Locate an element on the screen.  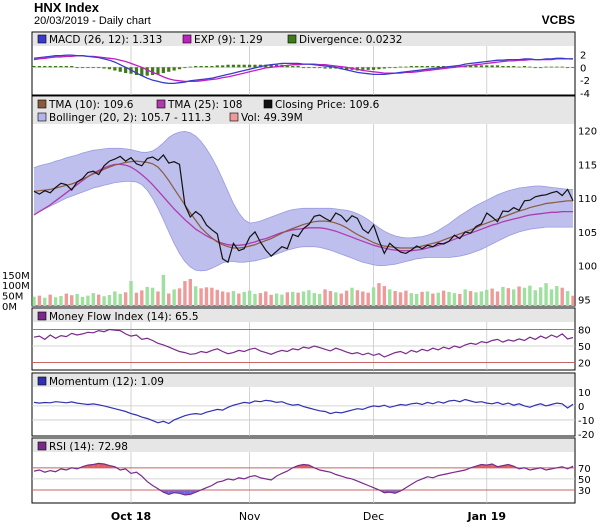
mfi-panel-ytick-2: 20 is located at coordinates (584, 364).